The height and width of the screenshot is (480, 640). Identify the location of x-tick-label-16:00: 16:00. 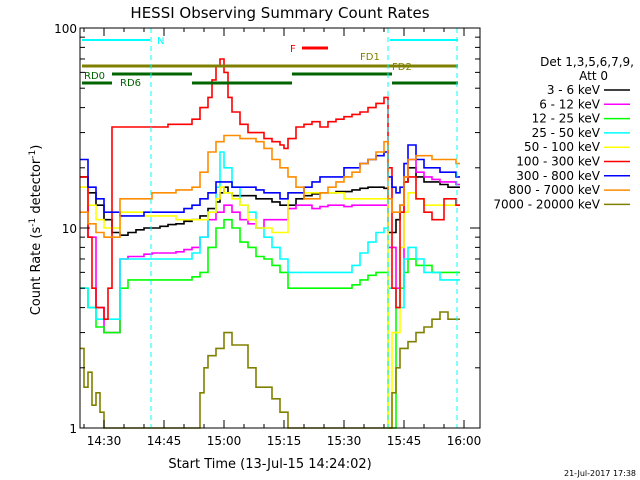
(464, 441).